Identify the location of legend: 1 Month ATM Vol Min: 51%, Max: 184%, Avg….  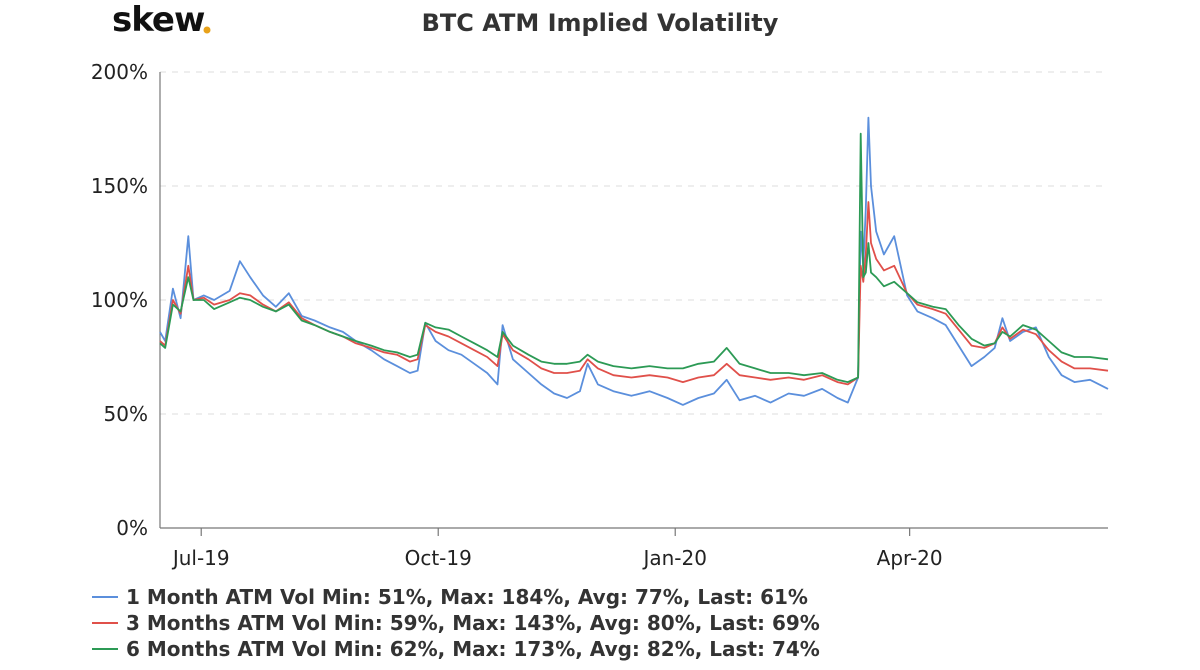
(456, 623).